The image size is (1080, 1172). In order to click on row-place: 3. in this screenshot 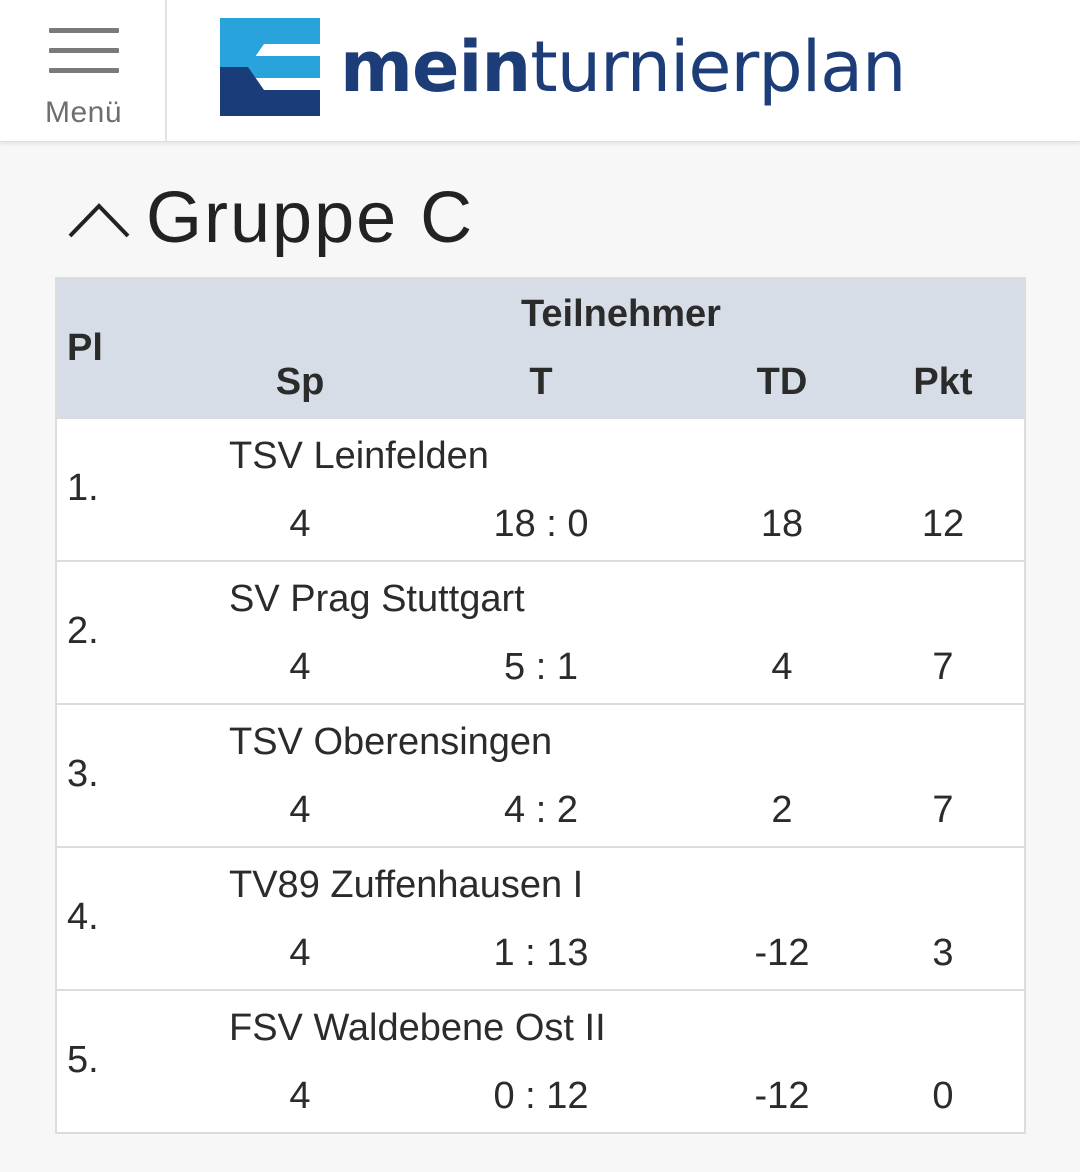, I will do `click(83, 774)`.